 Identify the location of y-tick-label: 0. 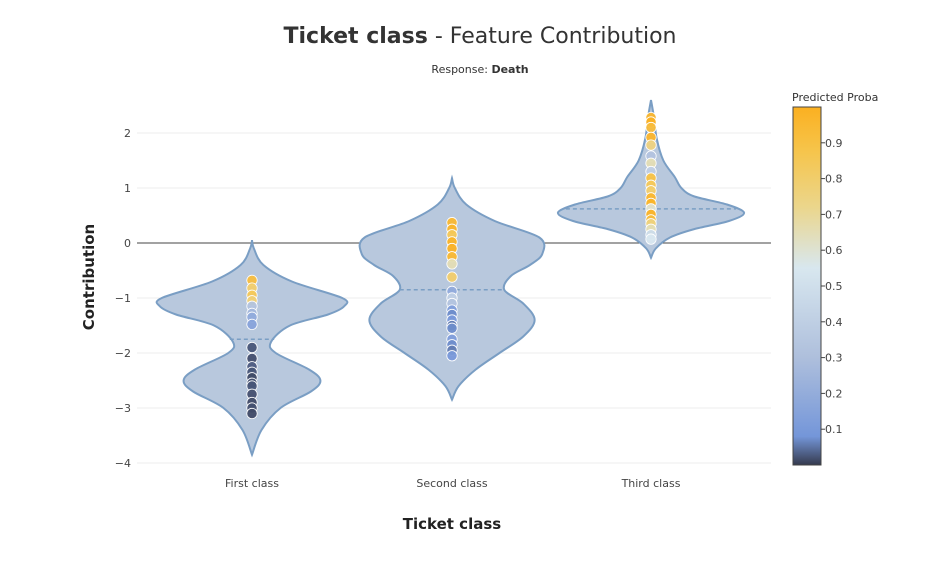
(127, 243).